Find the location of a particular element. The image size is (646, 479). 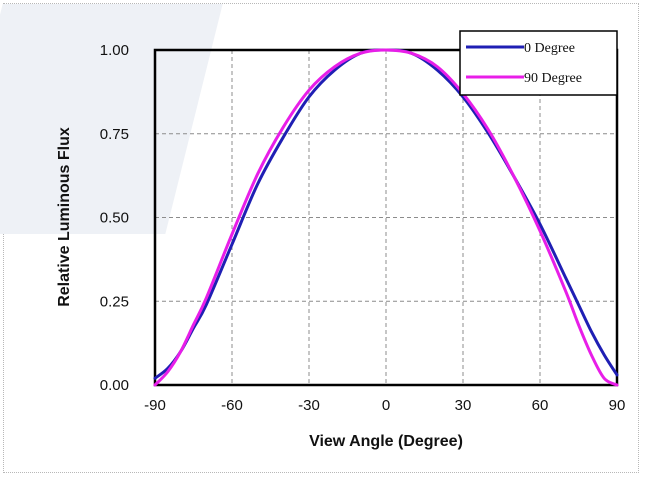

legend: 0 Degree 90 Degree is located at coordinates (538, 63).